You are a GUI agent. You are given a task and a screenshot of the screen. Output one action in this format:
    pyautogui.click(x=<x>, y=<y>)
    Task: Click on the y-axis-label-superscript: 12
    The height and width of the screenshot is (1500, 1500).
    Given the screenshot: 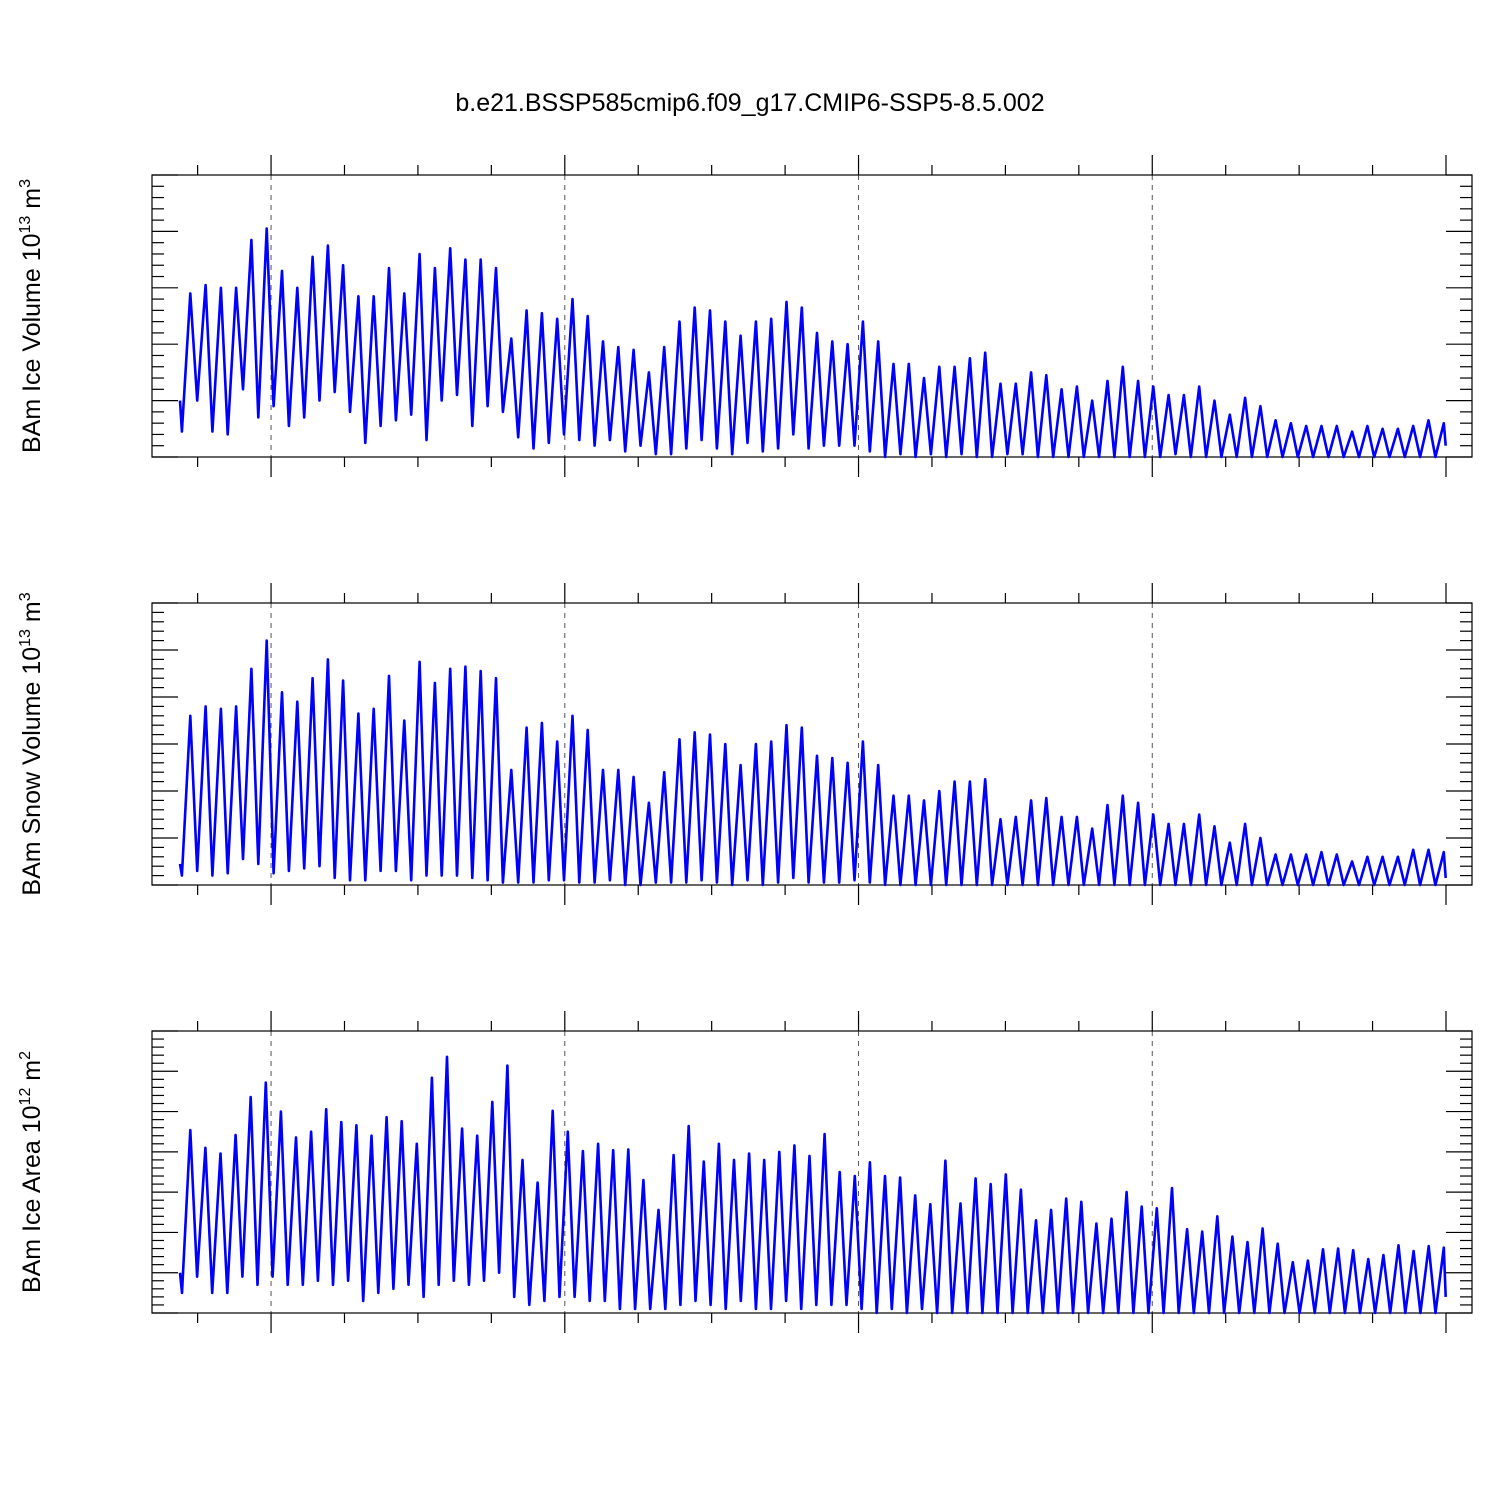 What is the action you would take?
    pyautogui.click(x=25, y=1097)
    